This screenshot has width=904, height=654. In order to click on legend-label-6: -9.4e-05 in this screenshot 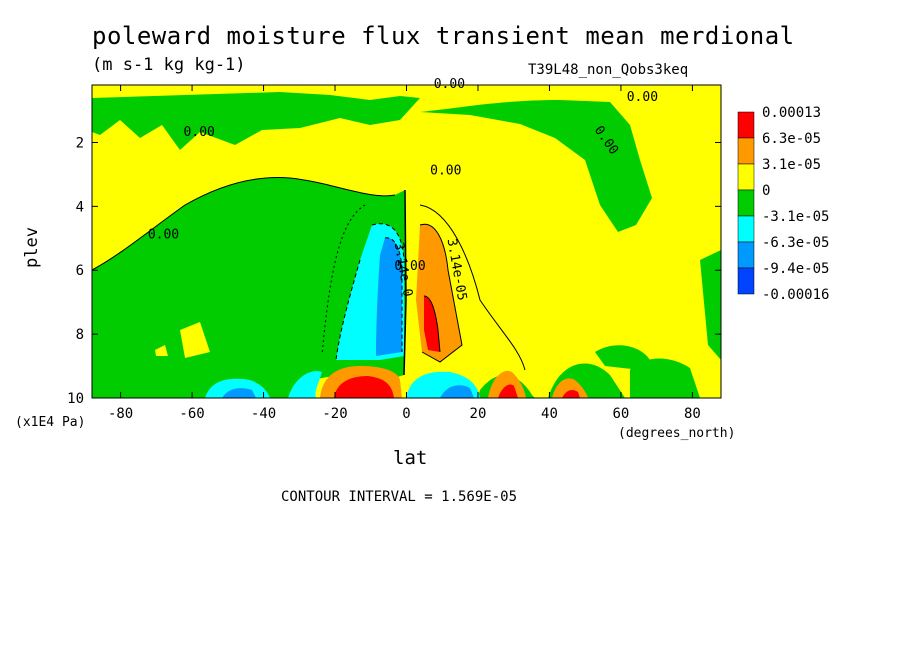, I will do `click(795, 269)`.